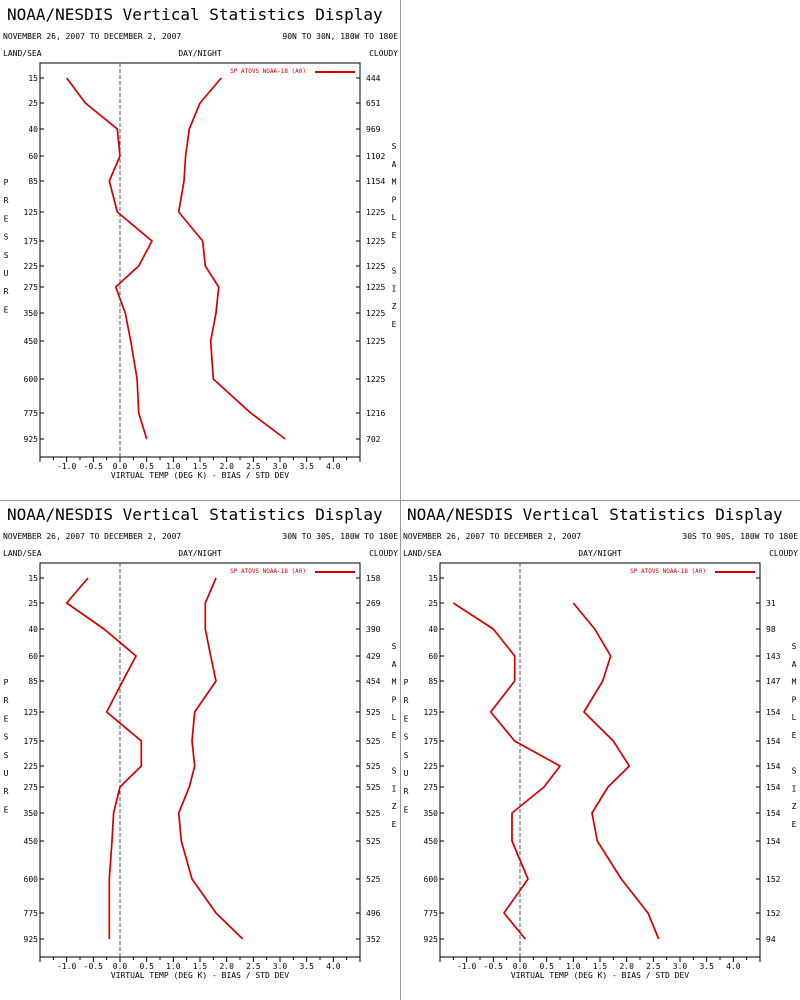 The height and width of the screenshot is (1000, 800). Describe the element at coordinates (373, 629) in the screenshot. I see `sample-size-label: 390` at that location.